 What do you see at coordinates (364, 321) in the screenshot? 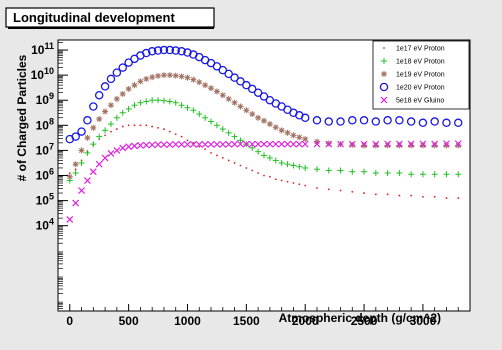
I see `x-tick-label: 2500` at bounding box center [364, 321].